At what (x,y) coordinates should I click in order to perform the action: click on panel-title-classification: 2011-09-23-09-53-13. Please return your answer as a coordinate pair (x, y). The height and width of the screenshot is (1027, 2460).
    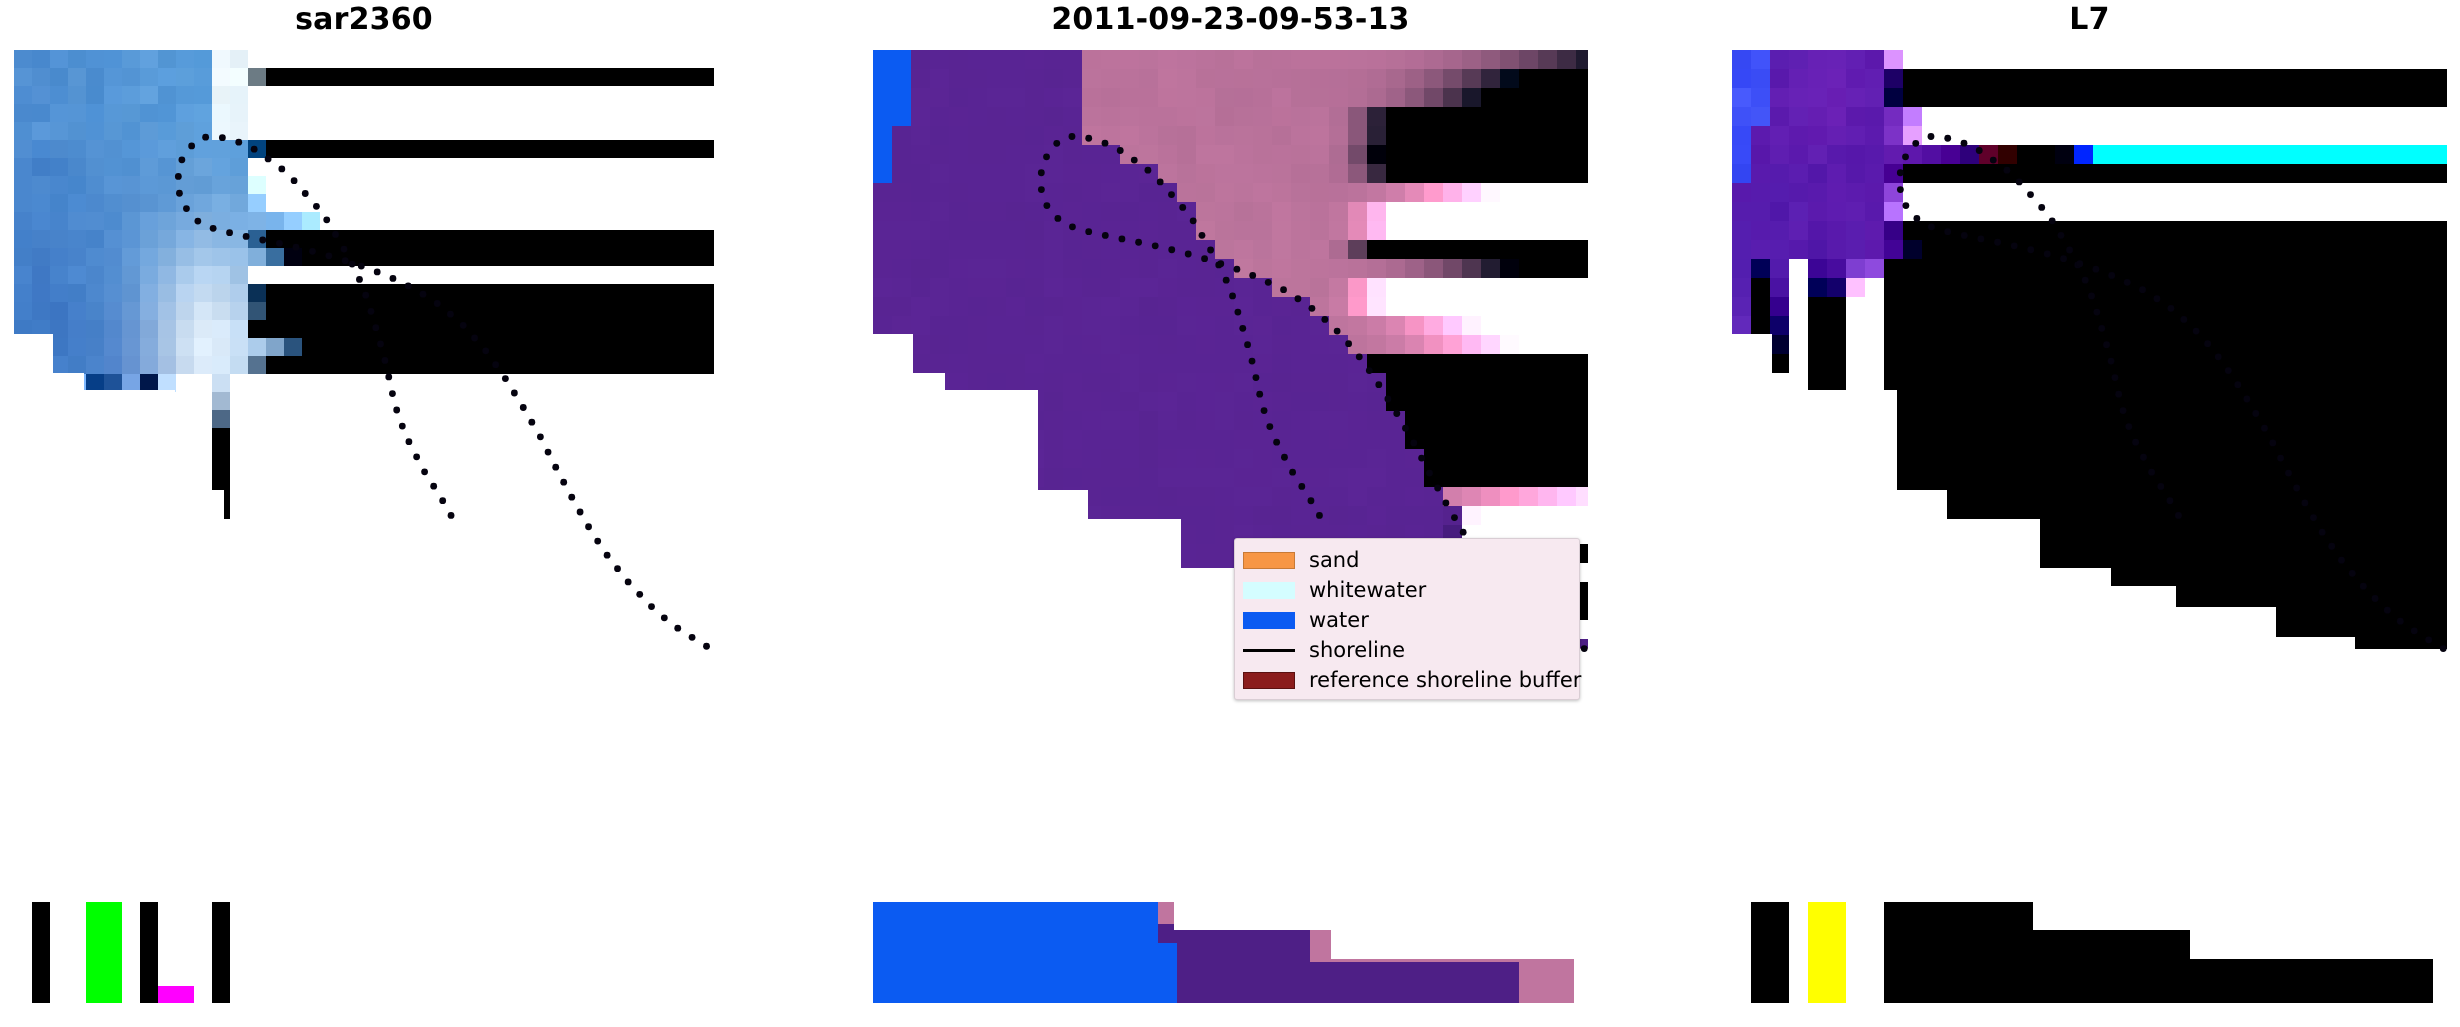
    Looking at the image, I should click on (1230, 19).